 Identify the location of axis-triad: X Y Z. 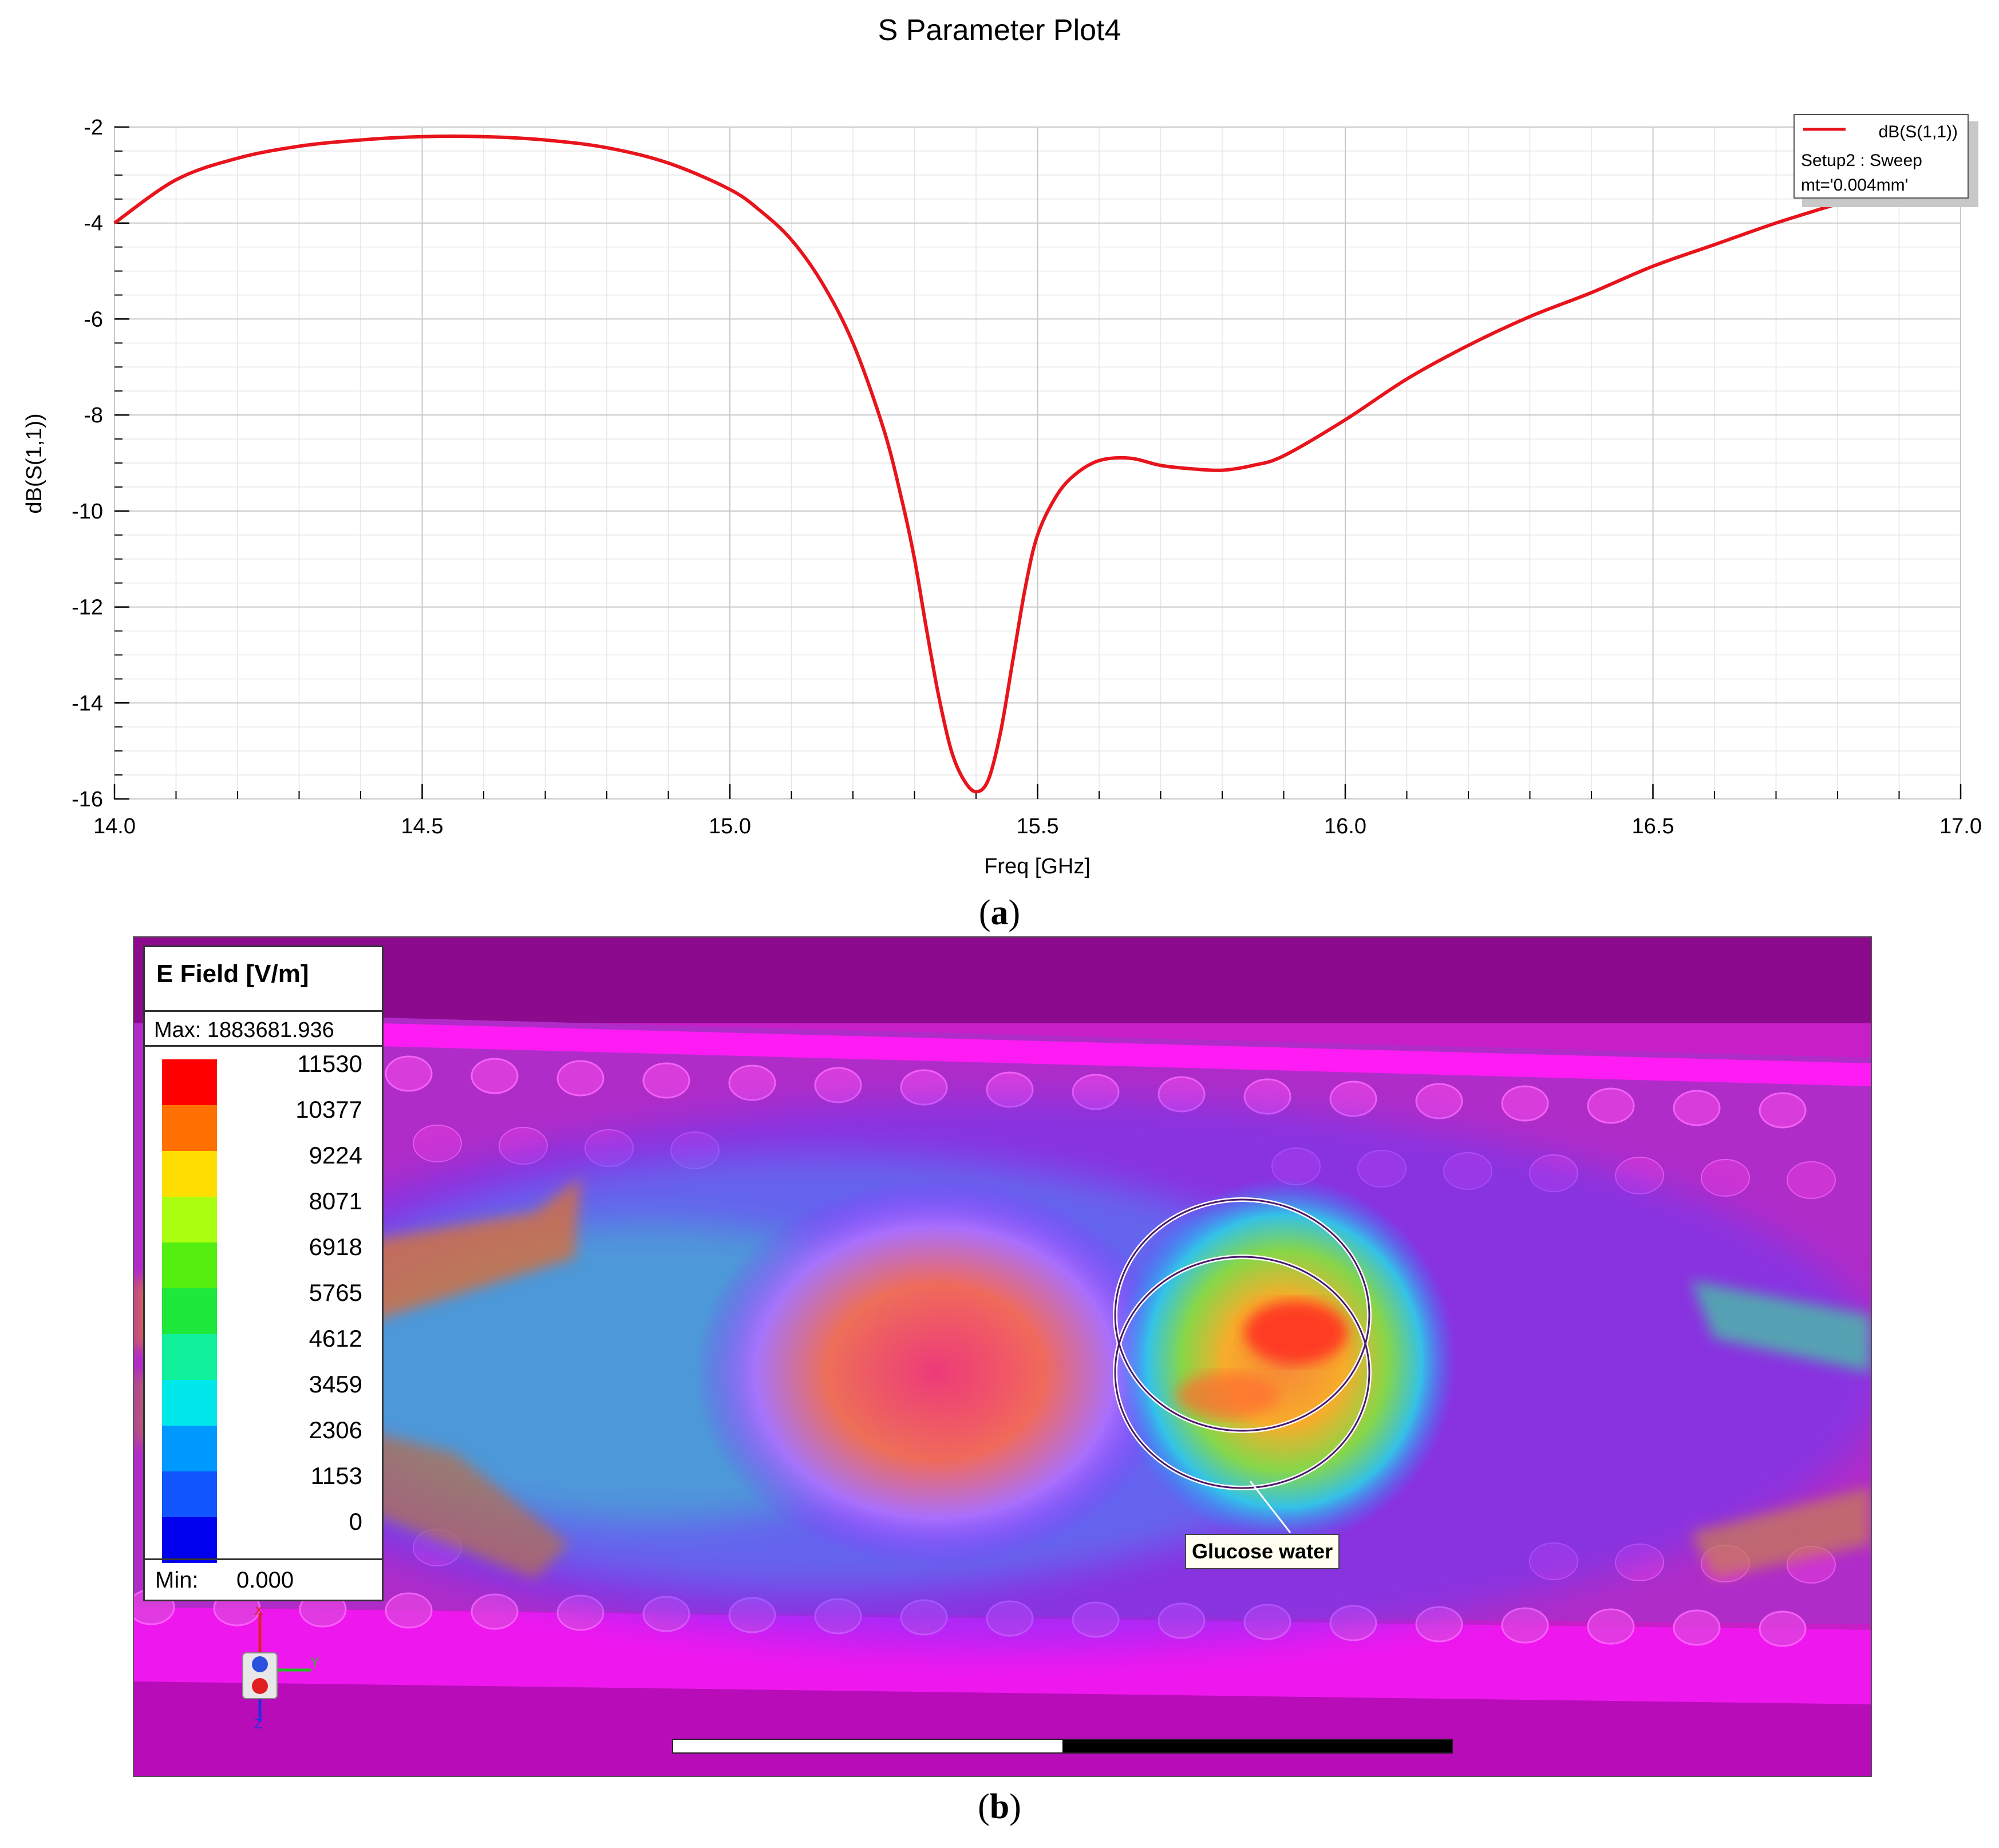
(280, 1669).